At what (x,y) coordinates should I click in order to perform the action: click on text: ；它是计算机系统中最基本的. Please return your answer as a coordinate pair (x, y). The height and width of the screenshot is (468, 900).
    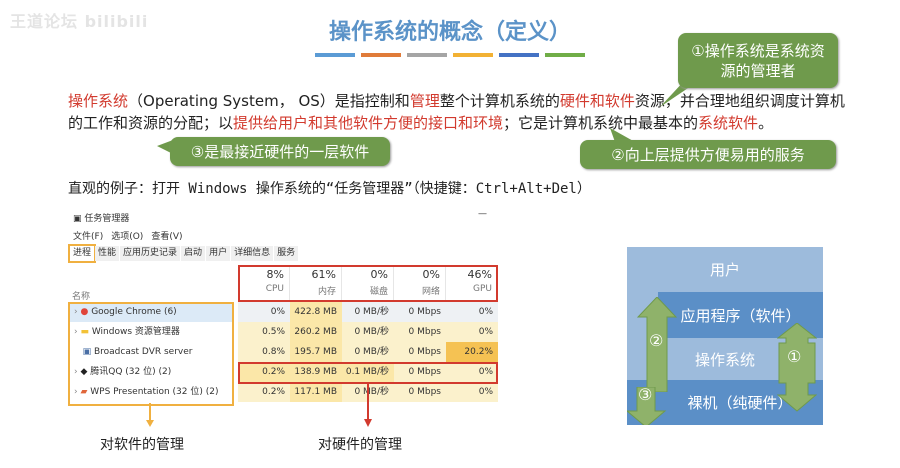
    Looking at the image, I should click on (601, 123).